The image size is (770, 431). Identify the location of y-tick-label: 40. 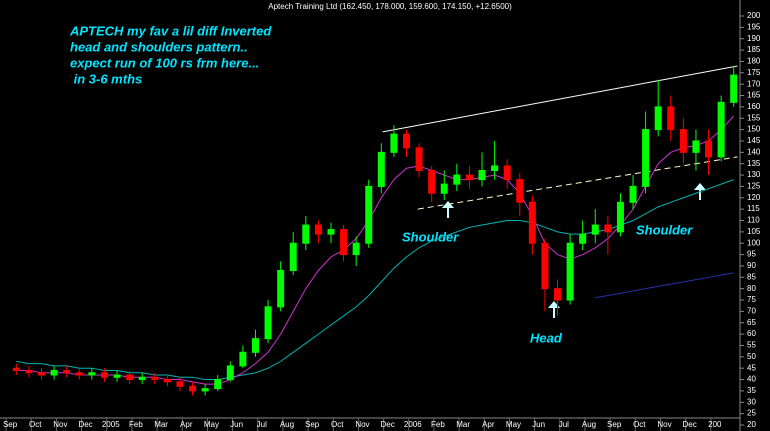
(751, 379).